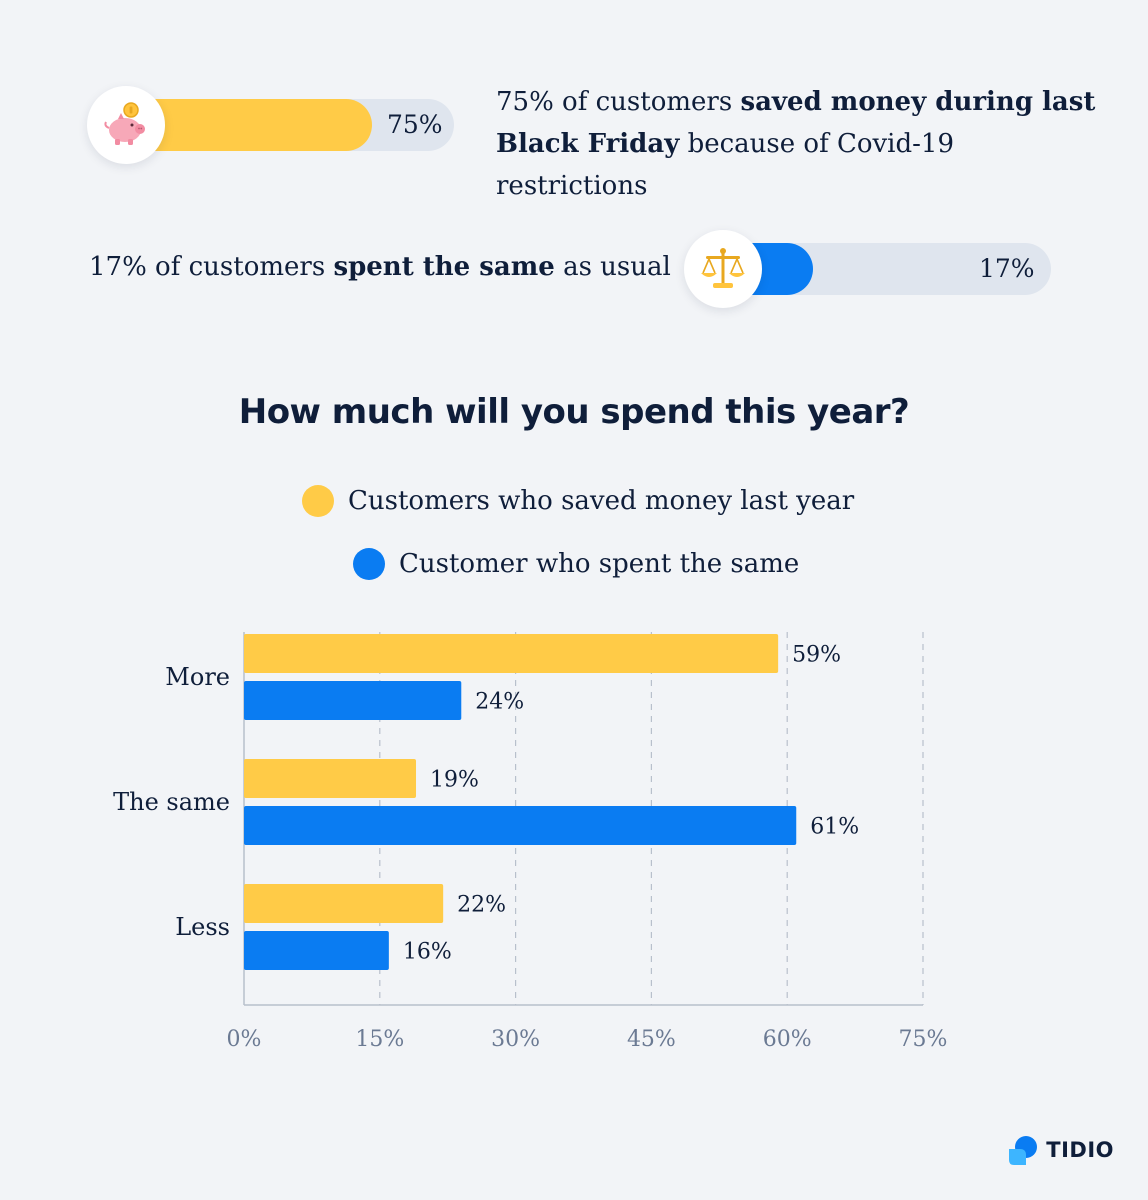  What do you see at coordinates (197, 677) in the screenshot?
I see `category-label: More` at bounding box center [197, 677].